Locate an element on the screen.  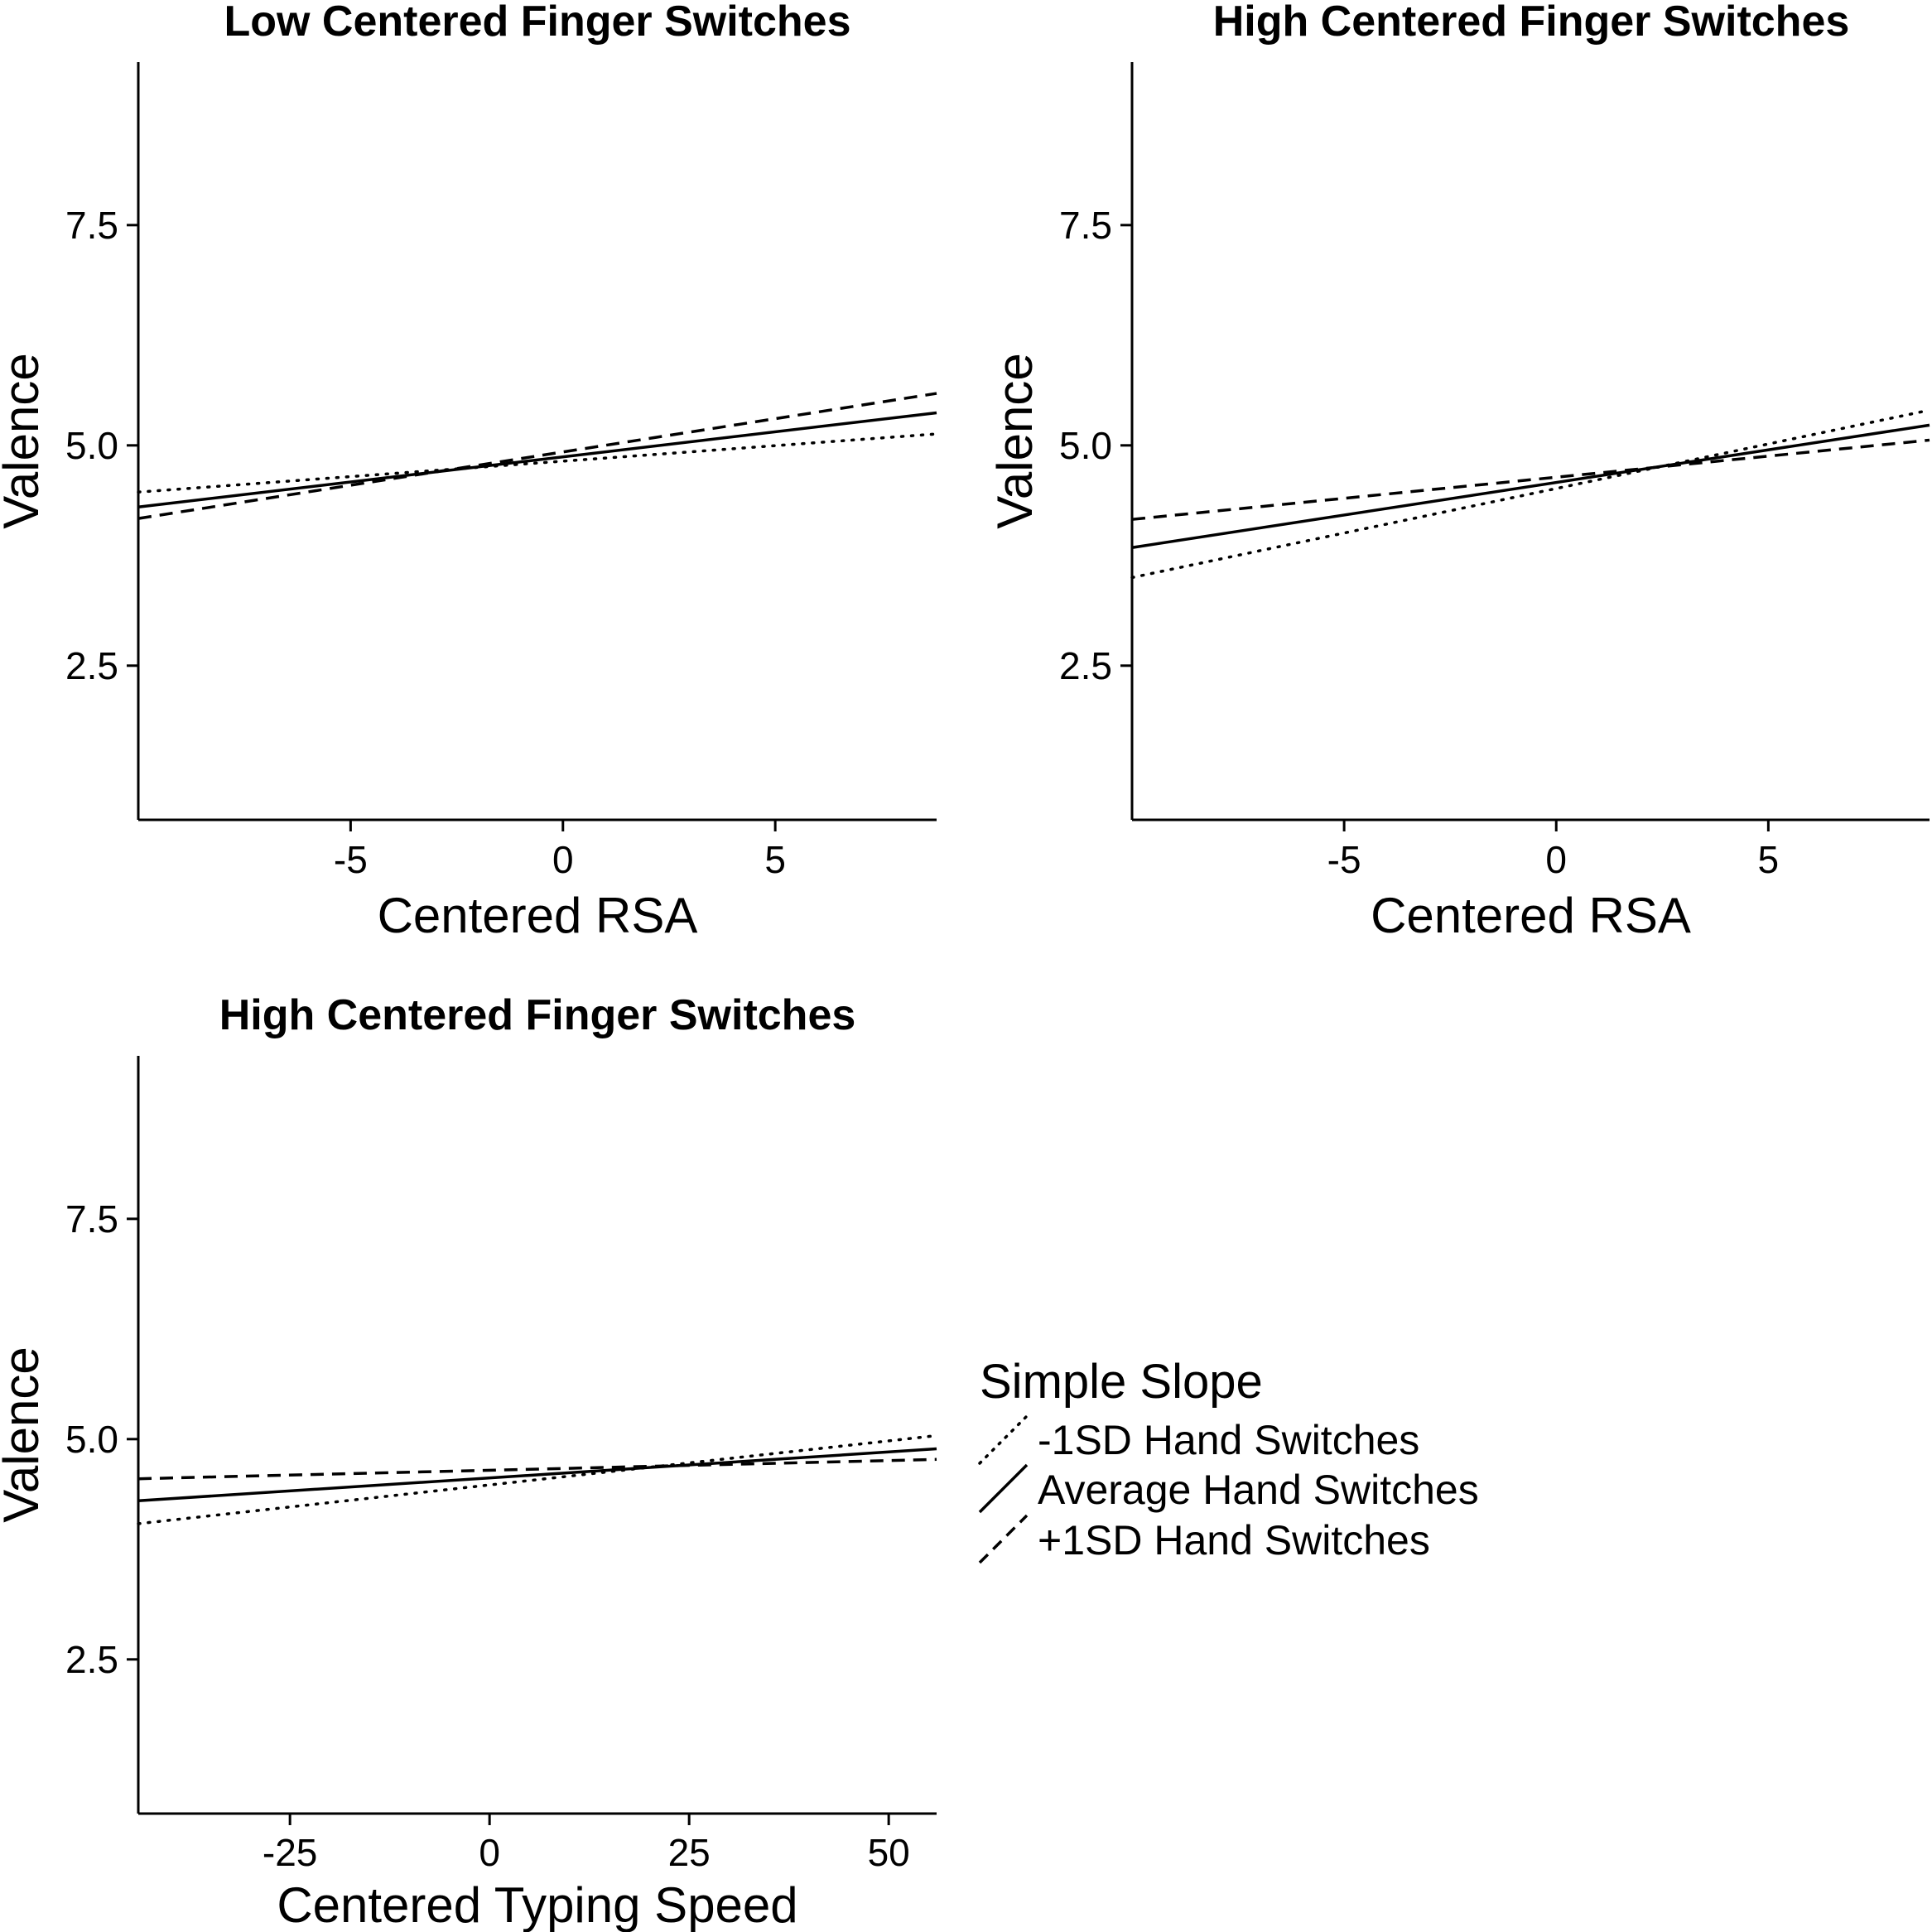
x-axis-title: Centered Typing Speed is located at coordinates (537, 1904).